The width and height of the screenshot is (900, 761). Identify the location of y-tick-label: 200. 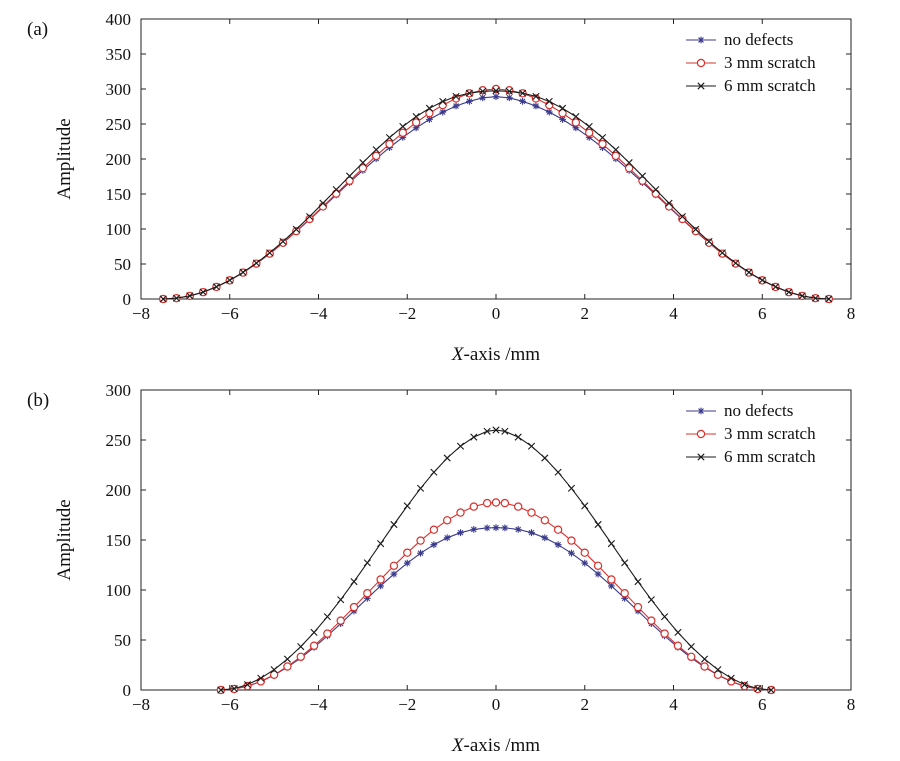
(119, 159).